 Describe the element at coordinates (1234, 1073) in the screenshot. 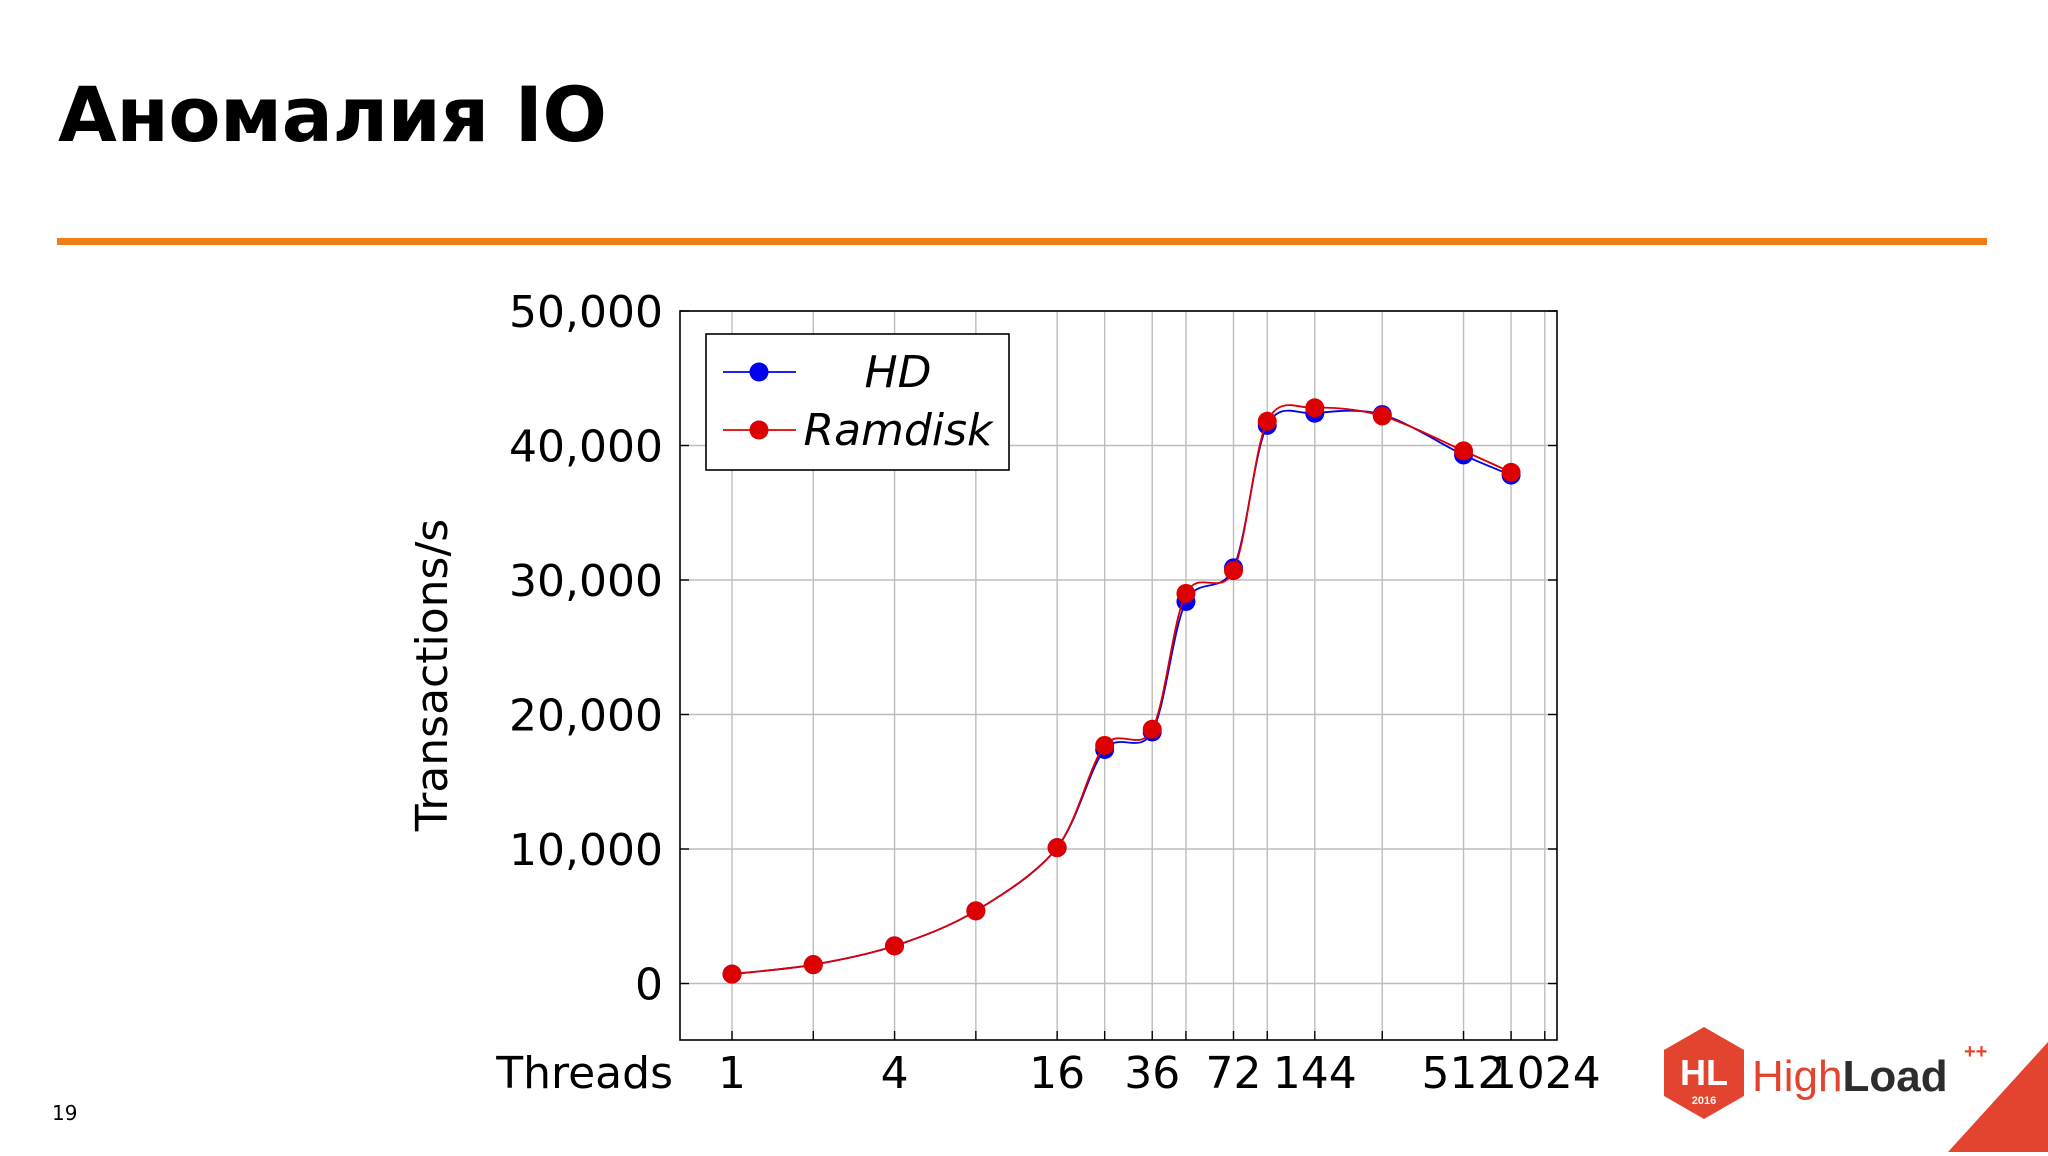

I see `x-tick-label: 72` at that location.